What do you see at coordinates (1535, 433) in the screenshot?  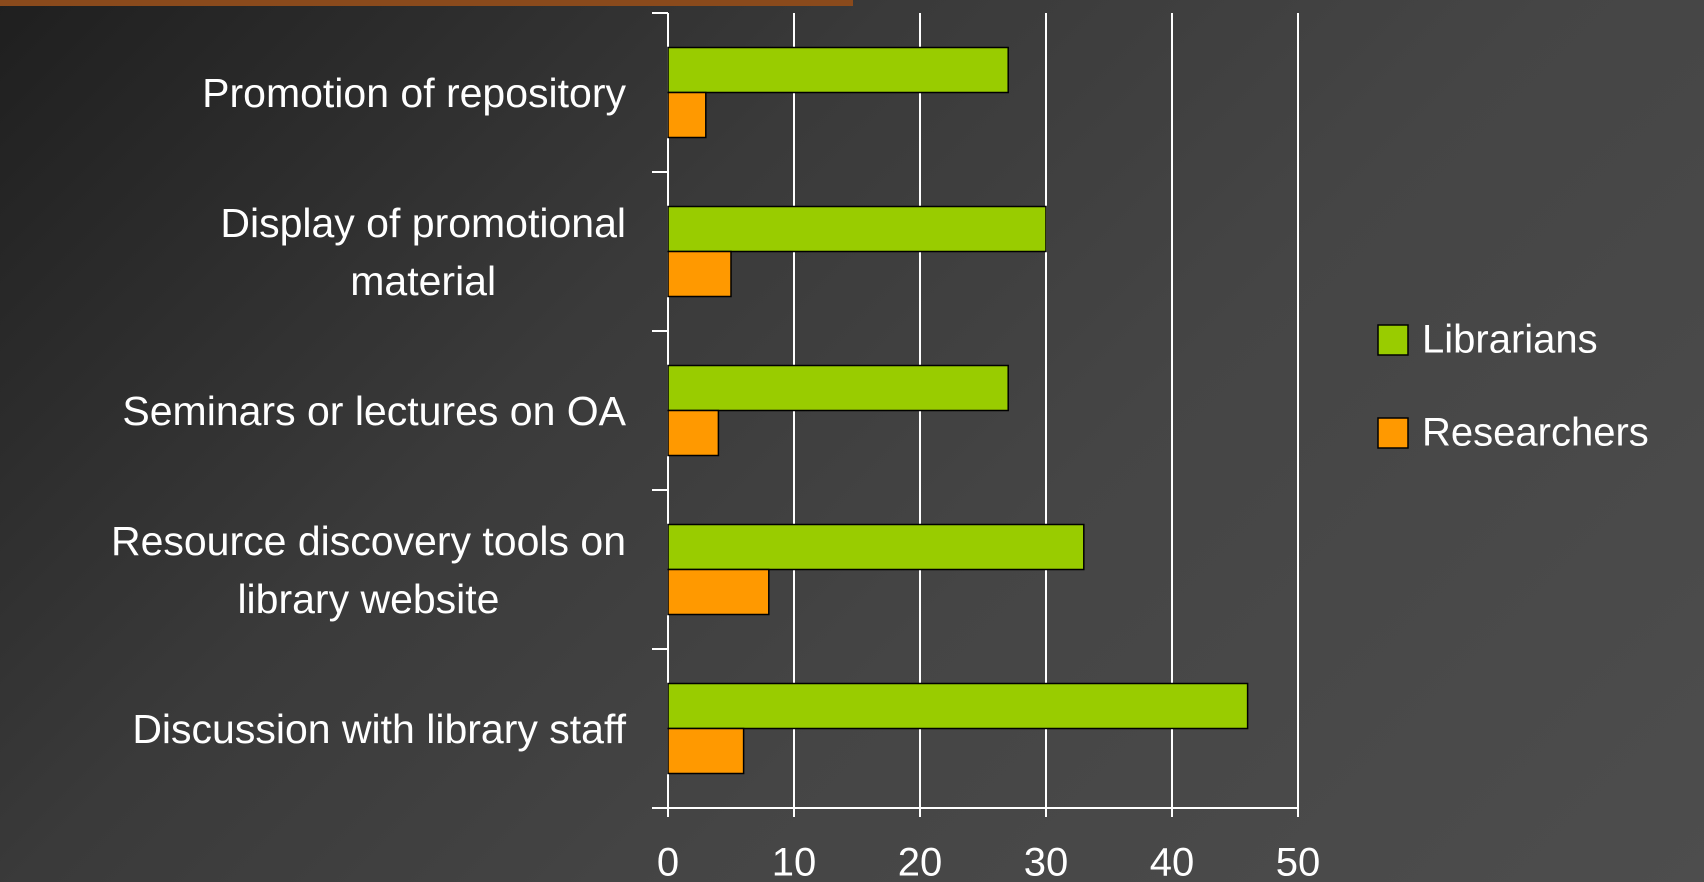 I see `legend-label: Researchers` at bounding box center [1535, 433].